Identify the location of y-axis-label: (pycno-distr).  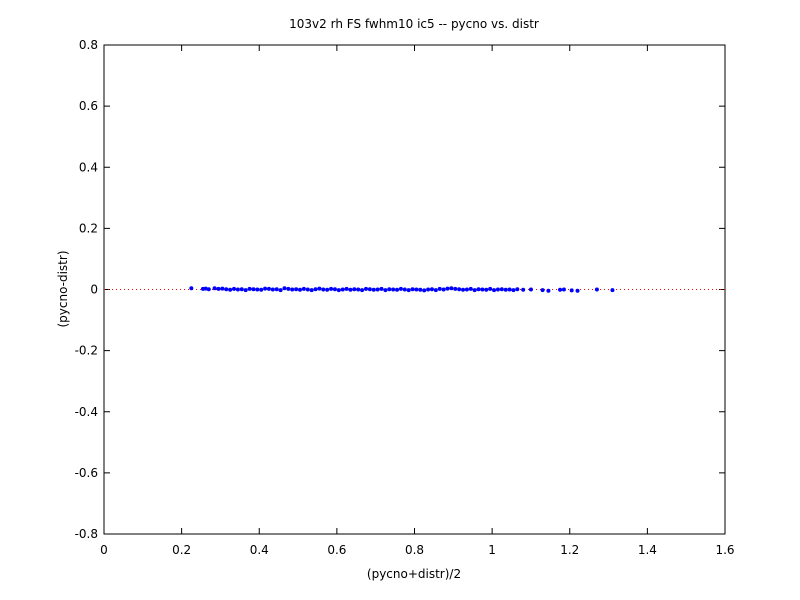
(63, 288).